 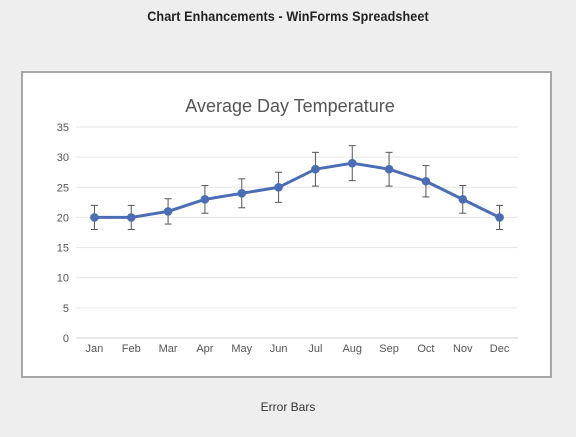 I want to click on y-tick-label: 25, so click(x=63, y=188).